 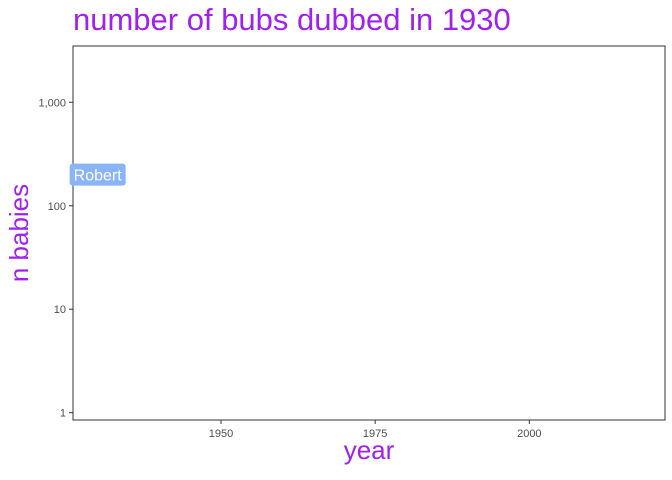 I want to click on x-tick-label: 1975, so click(x=375, y=434).